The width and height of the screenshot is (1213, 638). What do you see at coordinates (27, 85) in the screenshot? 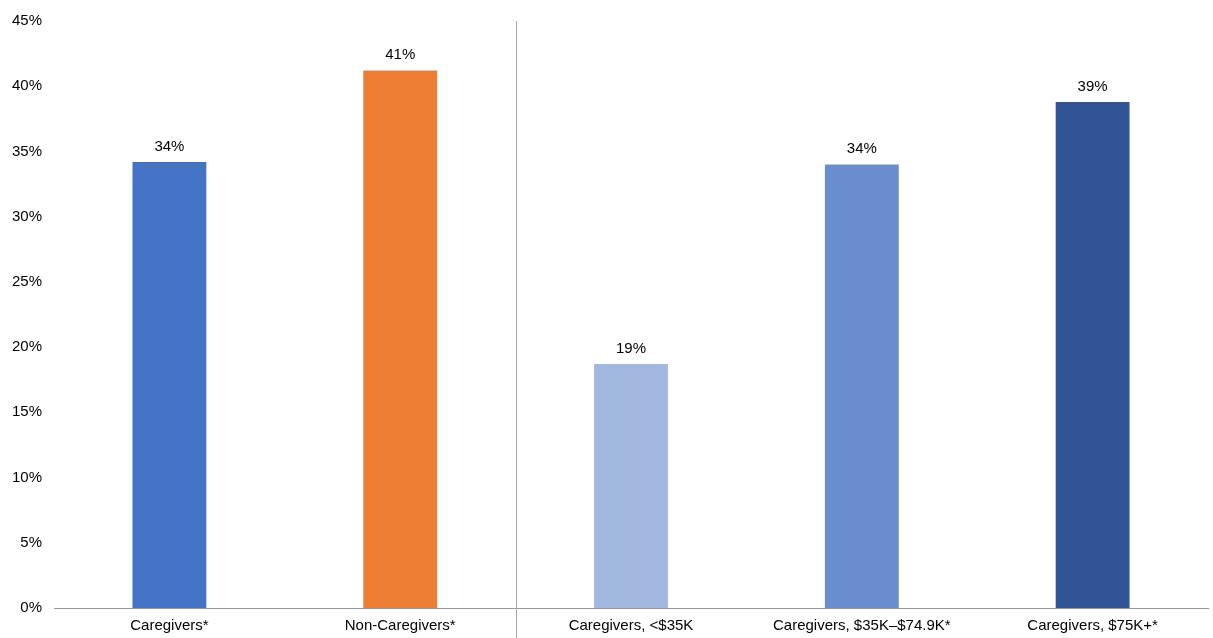
I see `y-tick-label: 40%` at bounding box center [27, 85].